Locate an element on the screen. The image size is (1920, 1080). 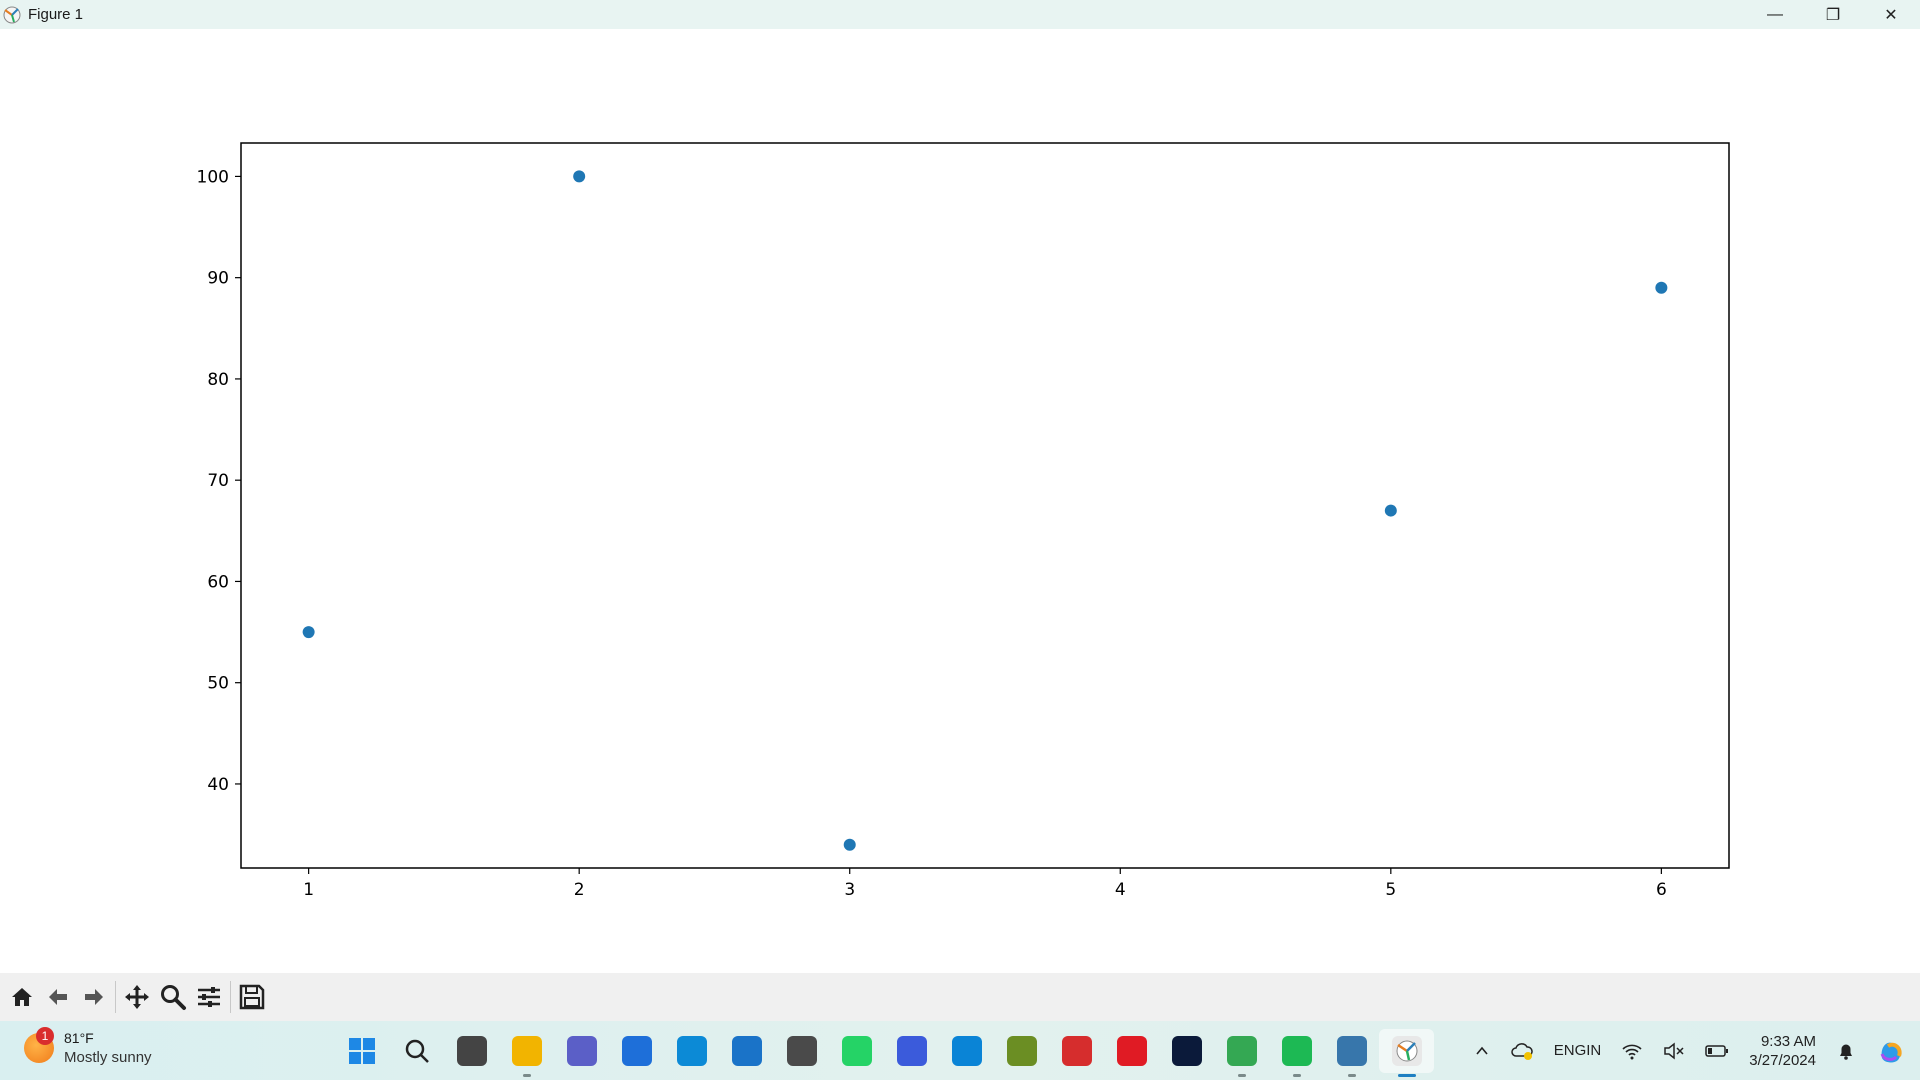
edge-taskbar-button is located at coordinates (691, 1051).